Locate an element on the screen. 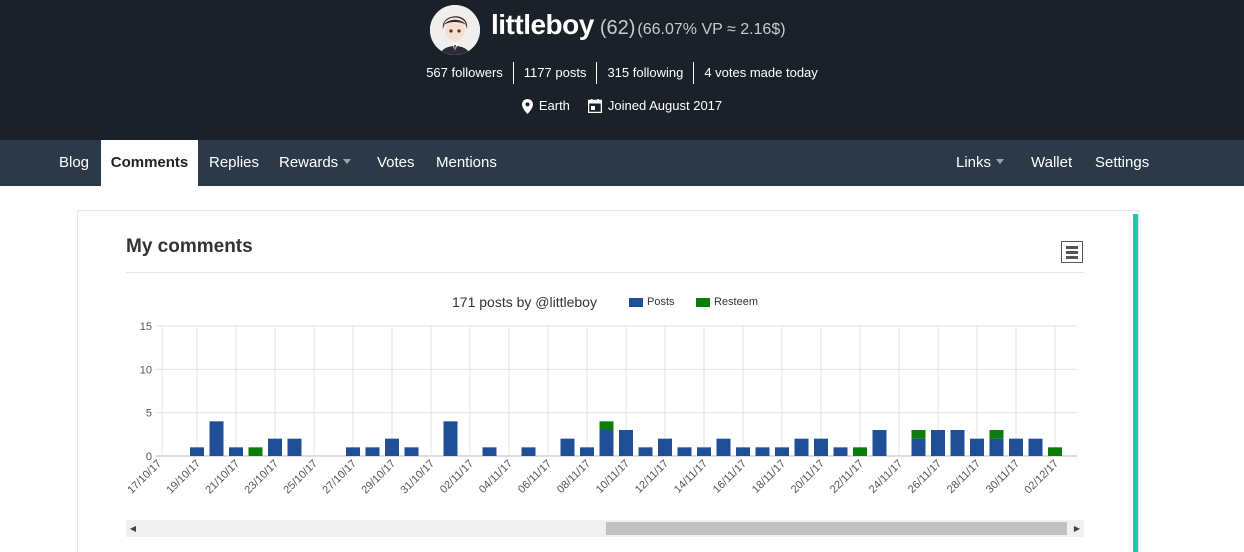 The height and width of the screenshot is (552, 1244). tab-wallet: Wallet is located at coordinates (1051, 163).